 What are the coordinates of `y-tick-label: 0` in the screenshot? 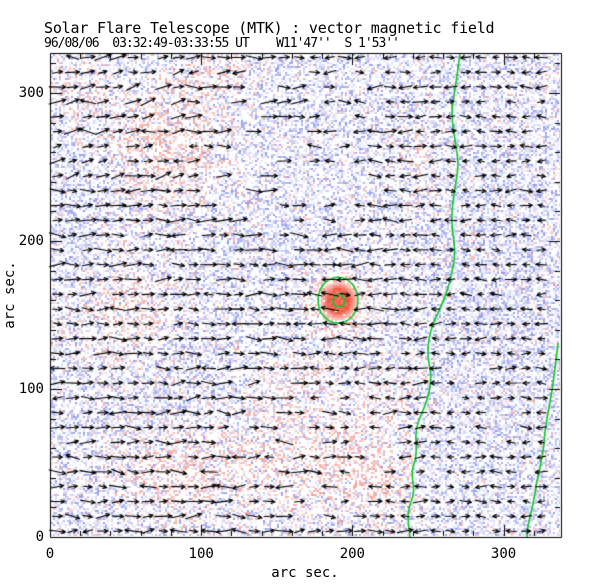 It's located at (39, 537).